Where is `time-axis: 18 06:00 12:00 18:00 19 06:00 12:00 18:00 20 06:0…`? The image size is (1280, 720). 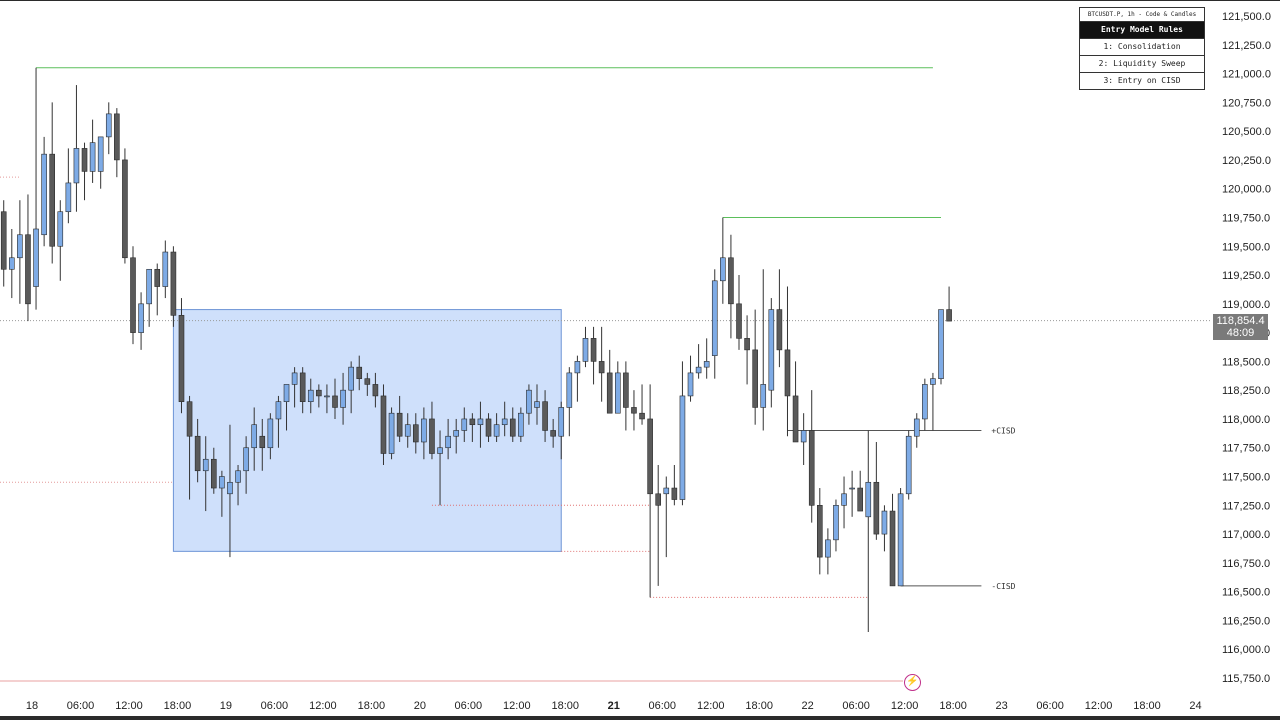 time-axis: 18 06:00 12:00 18:00 19 06:00 12:00 18:00 20 06:0… is located at coordinates (614, 706).